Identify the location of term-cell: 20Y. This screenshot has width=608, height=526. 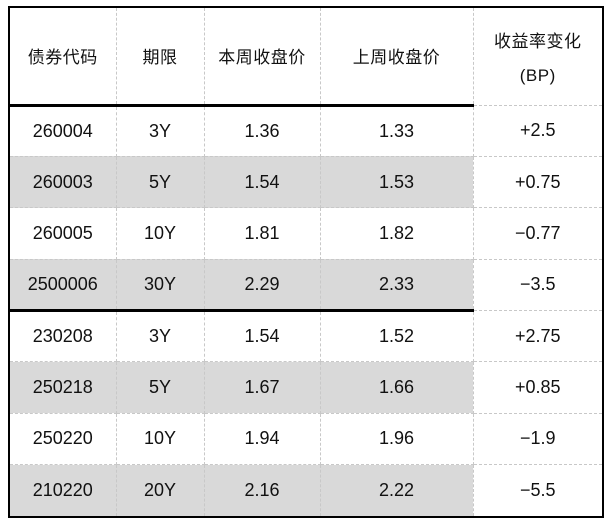
(160, 490).